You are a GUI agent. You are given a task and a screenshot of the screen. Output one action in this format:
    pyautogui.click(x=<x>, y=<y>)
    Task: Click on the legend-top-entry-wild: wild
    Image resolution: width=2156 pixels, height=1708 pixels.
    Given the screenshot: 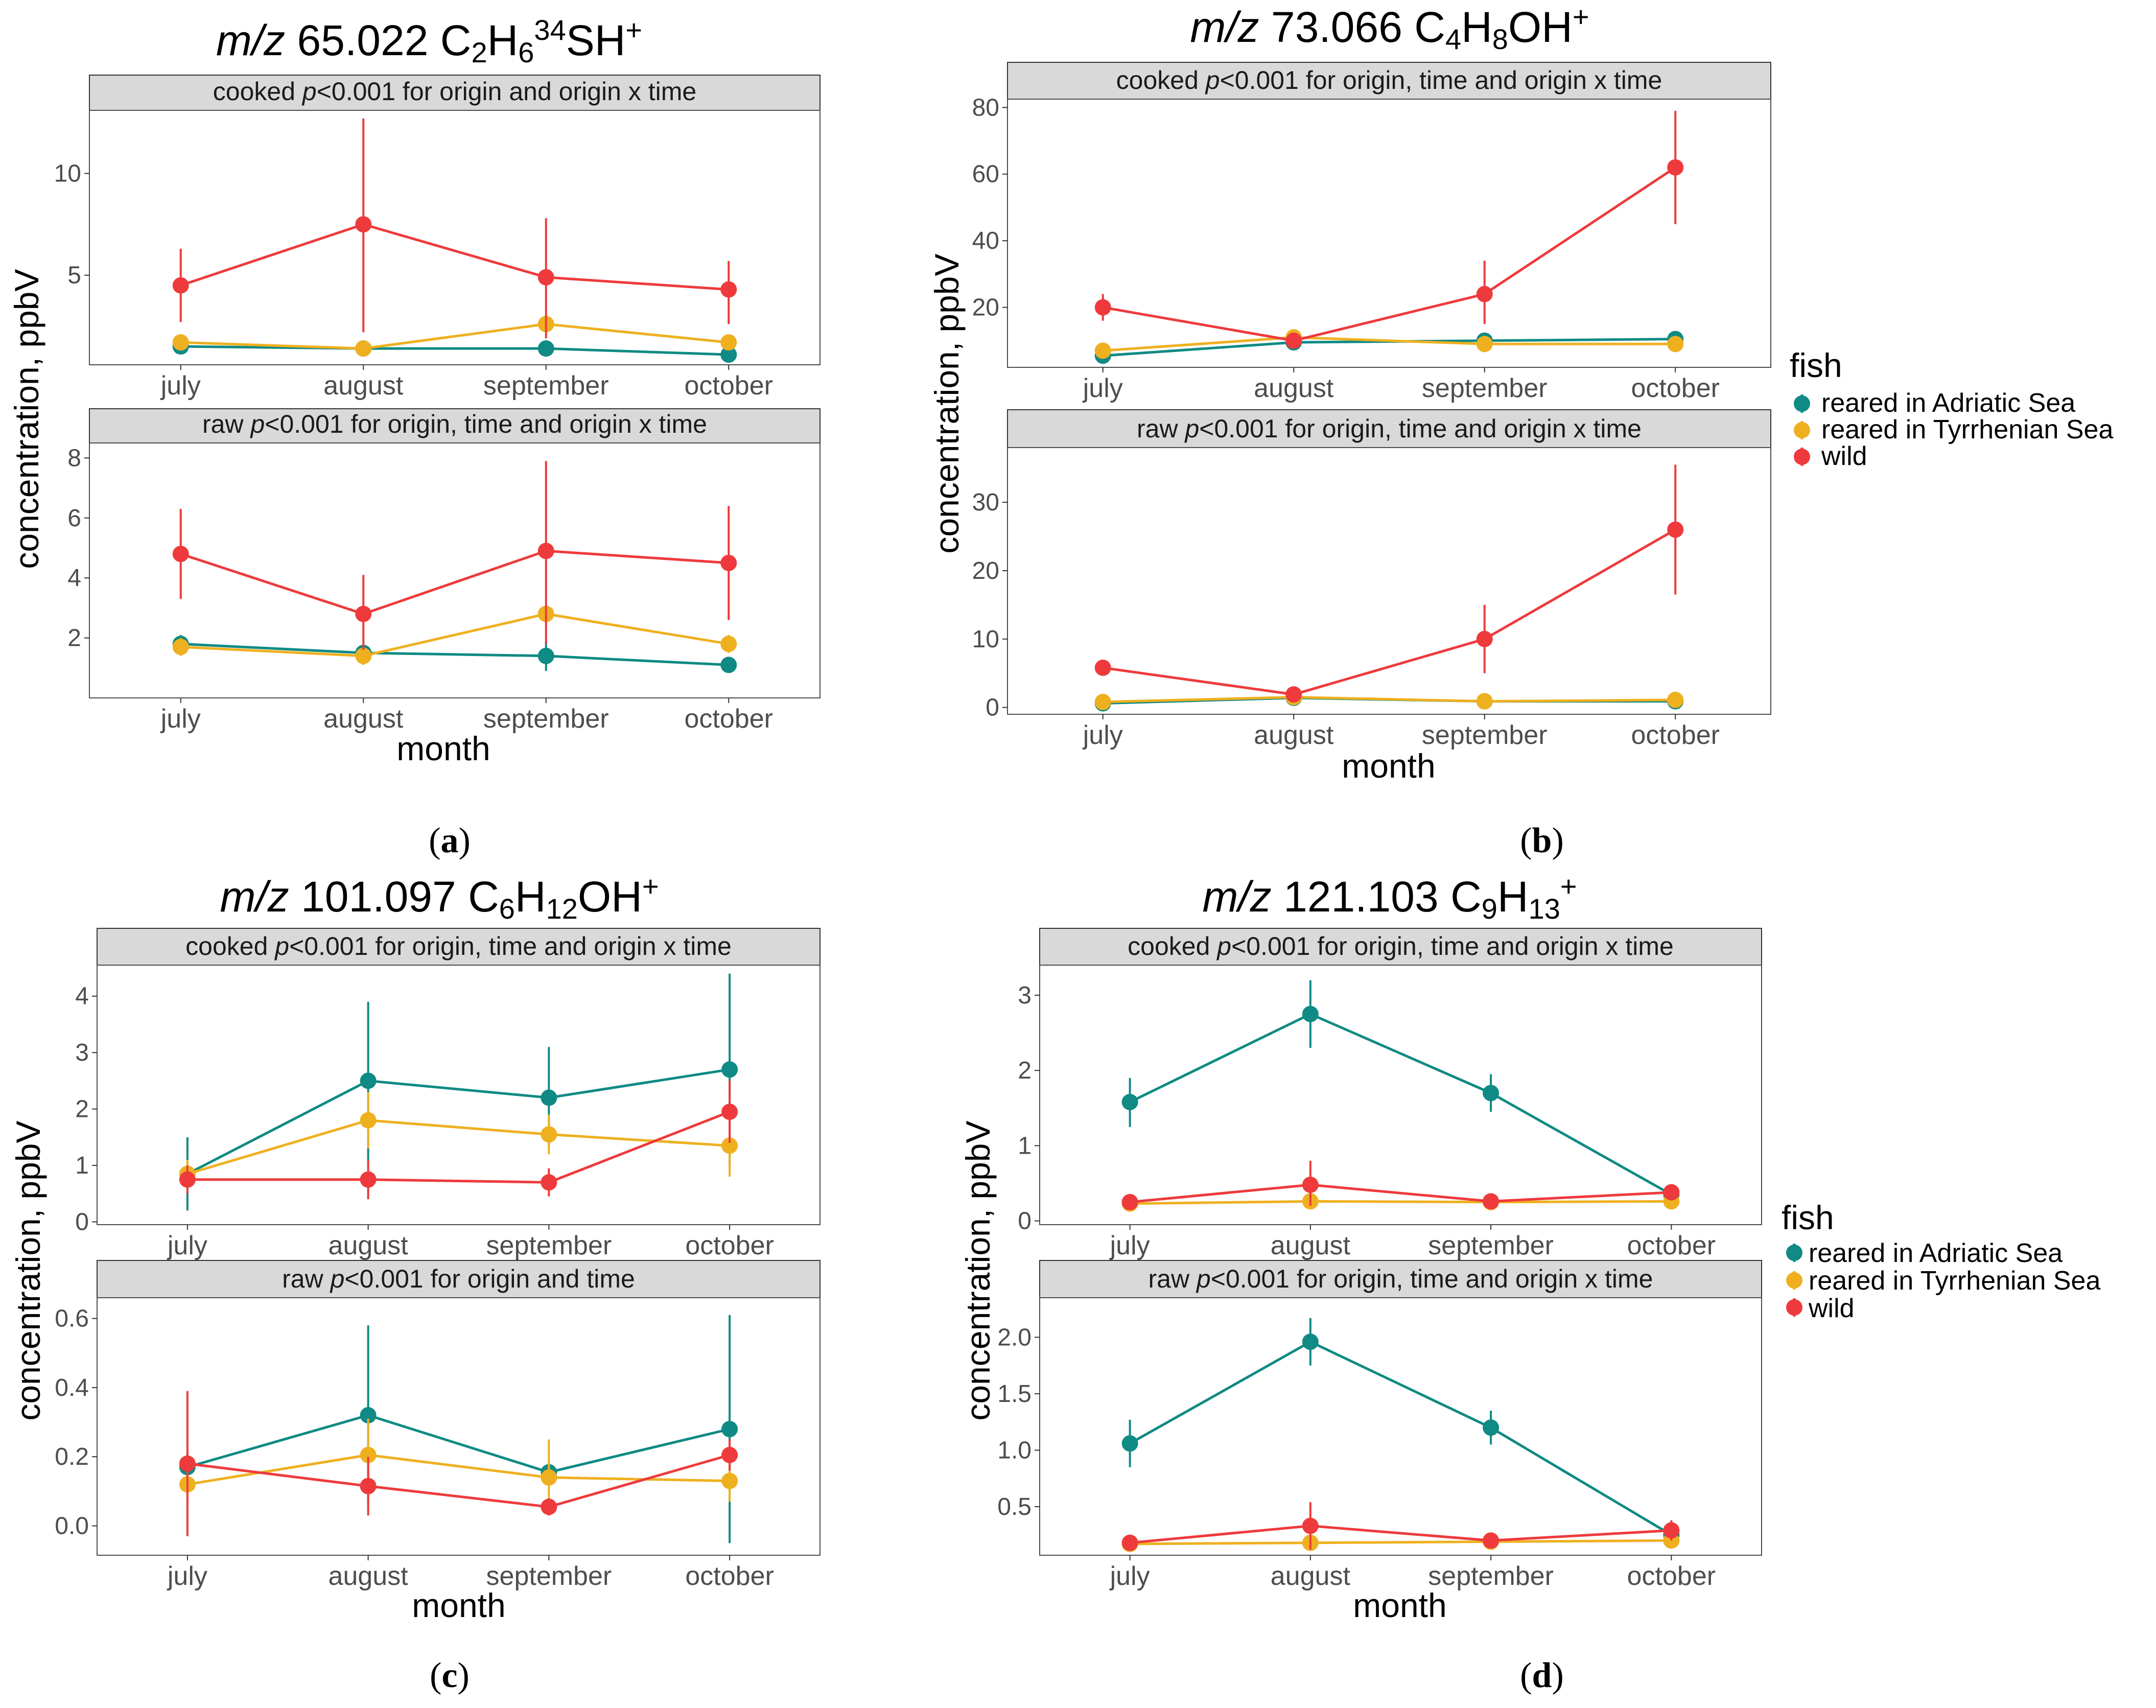 What is the action you would take?
    pyautogui.click(x=1830, y=456)
    